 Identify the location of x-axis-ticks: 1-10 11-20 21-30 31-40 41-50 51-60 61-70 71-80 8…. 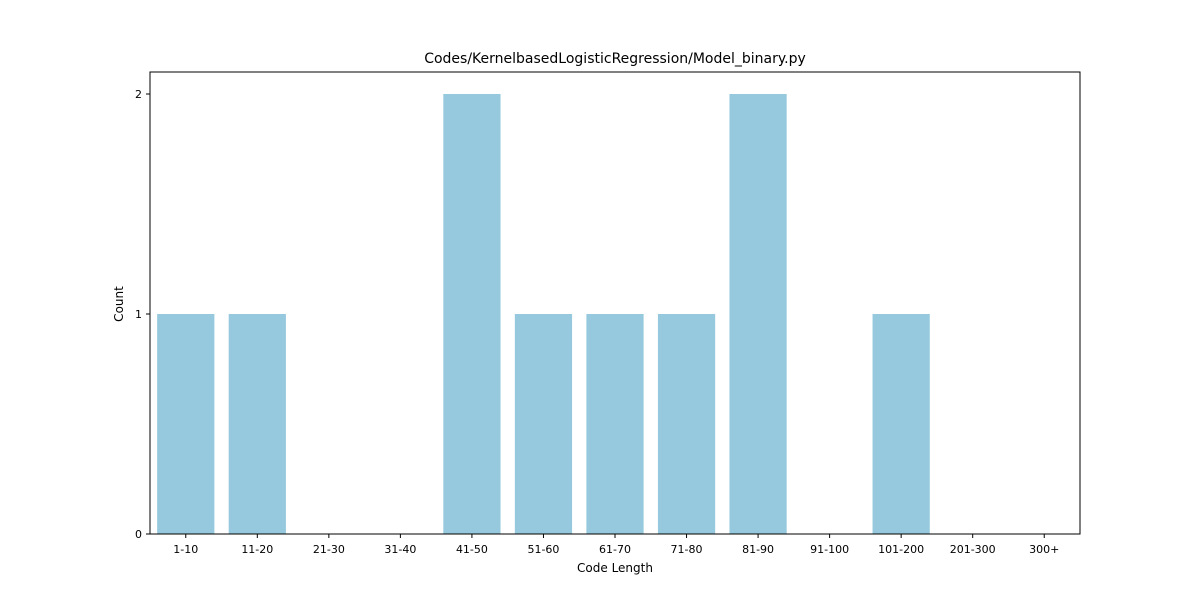
(616, 545).